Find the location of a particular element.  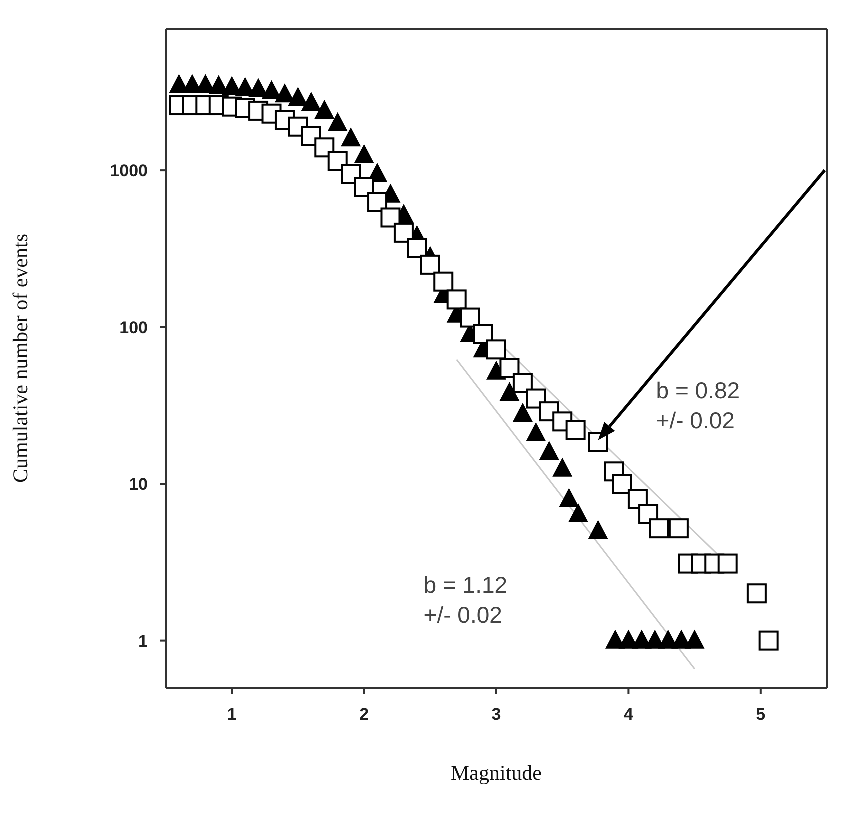

y-tick-label: 1000 is located at coordinates (129, 171).